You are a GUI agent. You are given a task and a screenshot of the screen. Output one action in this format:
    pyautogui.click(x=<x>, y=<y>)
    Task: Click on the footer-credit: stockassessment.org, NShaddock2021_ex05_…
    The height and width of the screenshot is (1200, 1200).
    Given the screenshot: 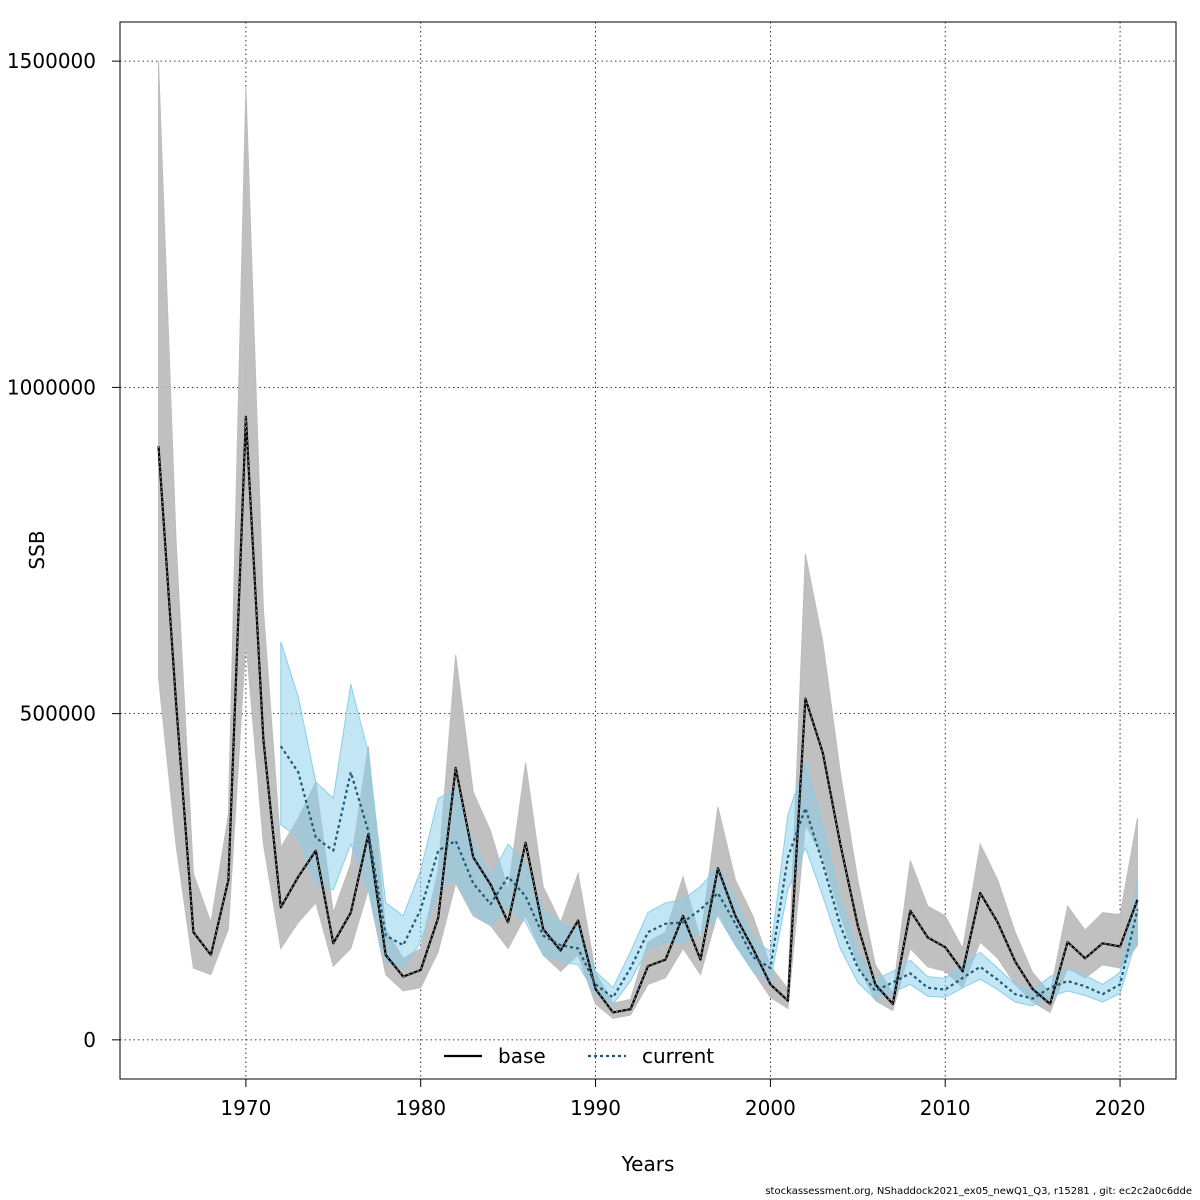 What is the action you would take?
    pyautogui.click(x=978, y=1191)
    